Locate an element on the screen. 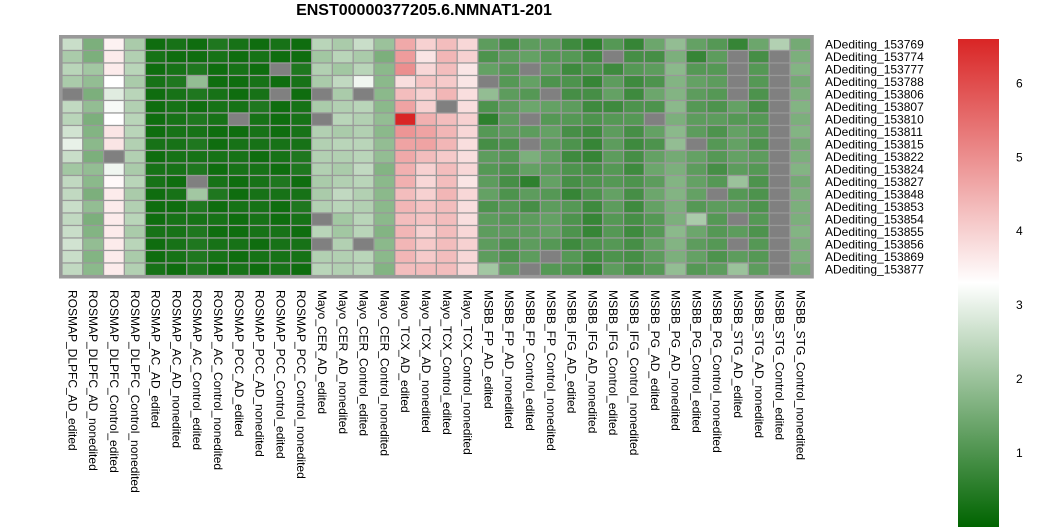 Image resolution: width=1059 pixels, height=528 pixels. row-label: ADediting_153854 is located at coordinates (874, 219).